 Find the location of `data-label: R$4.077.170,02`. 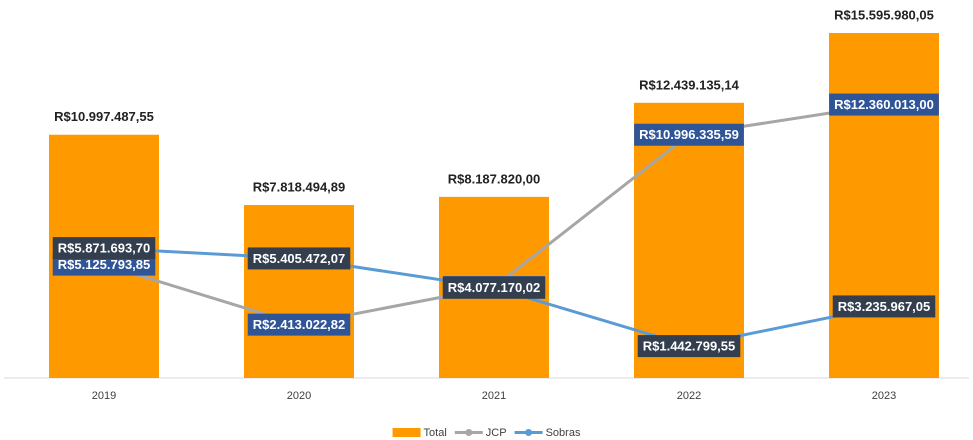

data-label: R$4.077.170,02 is located at coordinates (494, 287).